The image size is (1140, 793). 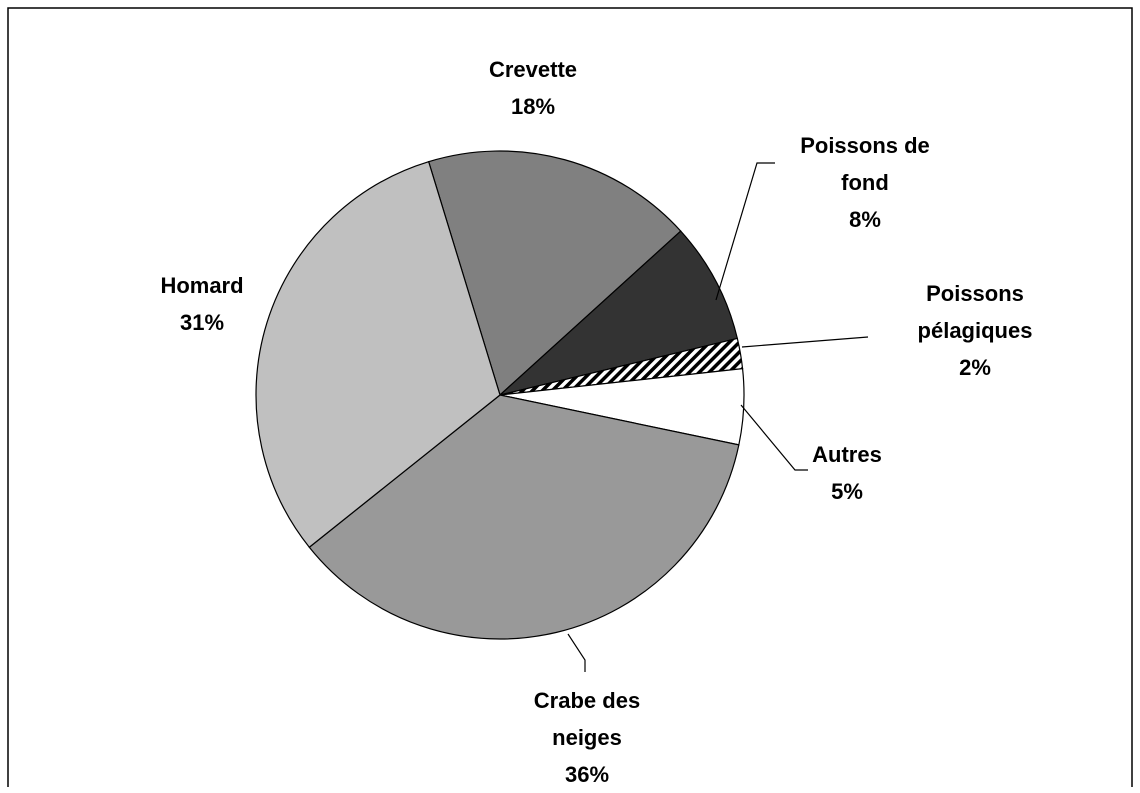 I want to click on slice-label: Homard 31%, so click(x=202, y=304).